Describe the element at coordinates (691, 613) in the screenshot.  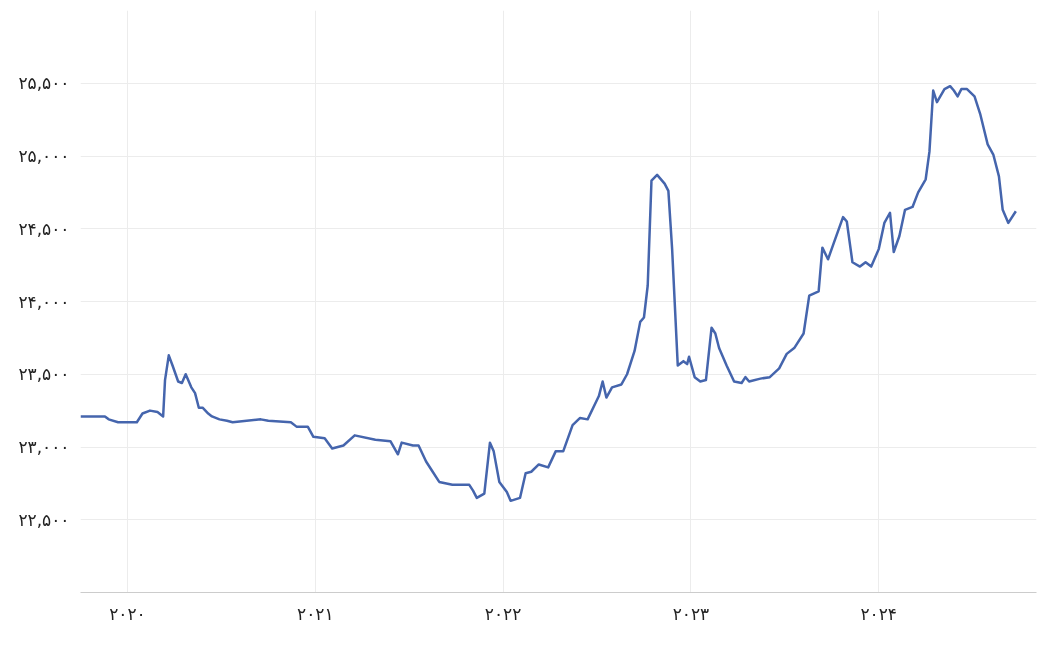
I see `x-tick-label: ۲۰۲۳` at that location.